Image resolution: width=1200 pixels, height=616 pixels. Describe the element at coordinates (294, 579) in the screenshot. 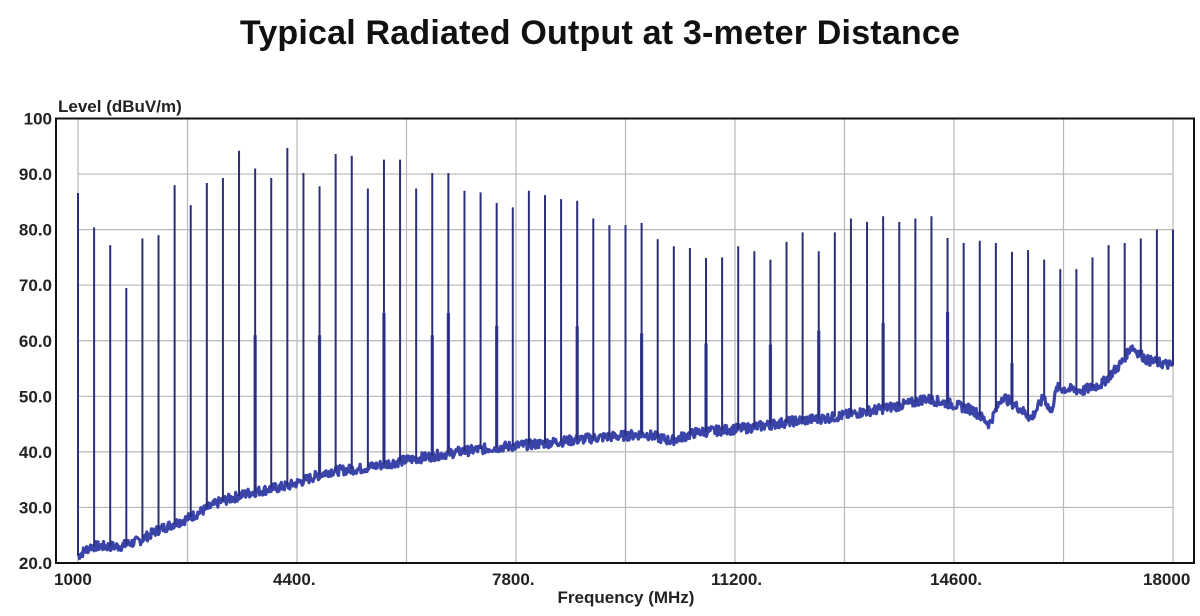

I see `x-tick-label: 4400.` at that location.